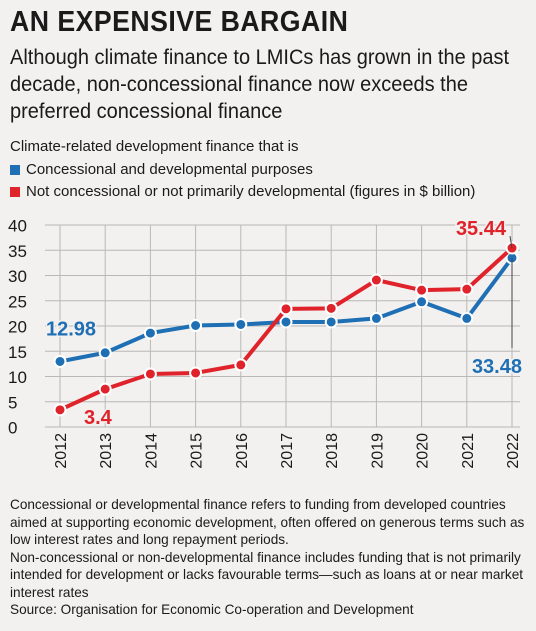  Describe the element at coordinates (481, 229) in the screenshot. I see `data-label: 35.44` at that location.